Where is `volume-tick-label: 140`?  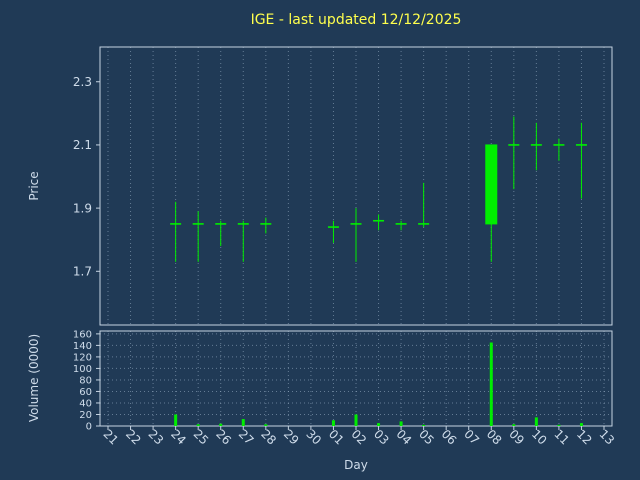
volume-tick-label: 140 is located at coordinates (82, 346).